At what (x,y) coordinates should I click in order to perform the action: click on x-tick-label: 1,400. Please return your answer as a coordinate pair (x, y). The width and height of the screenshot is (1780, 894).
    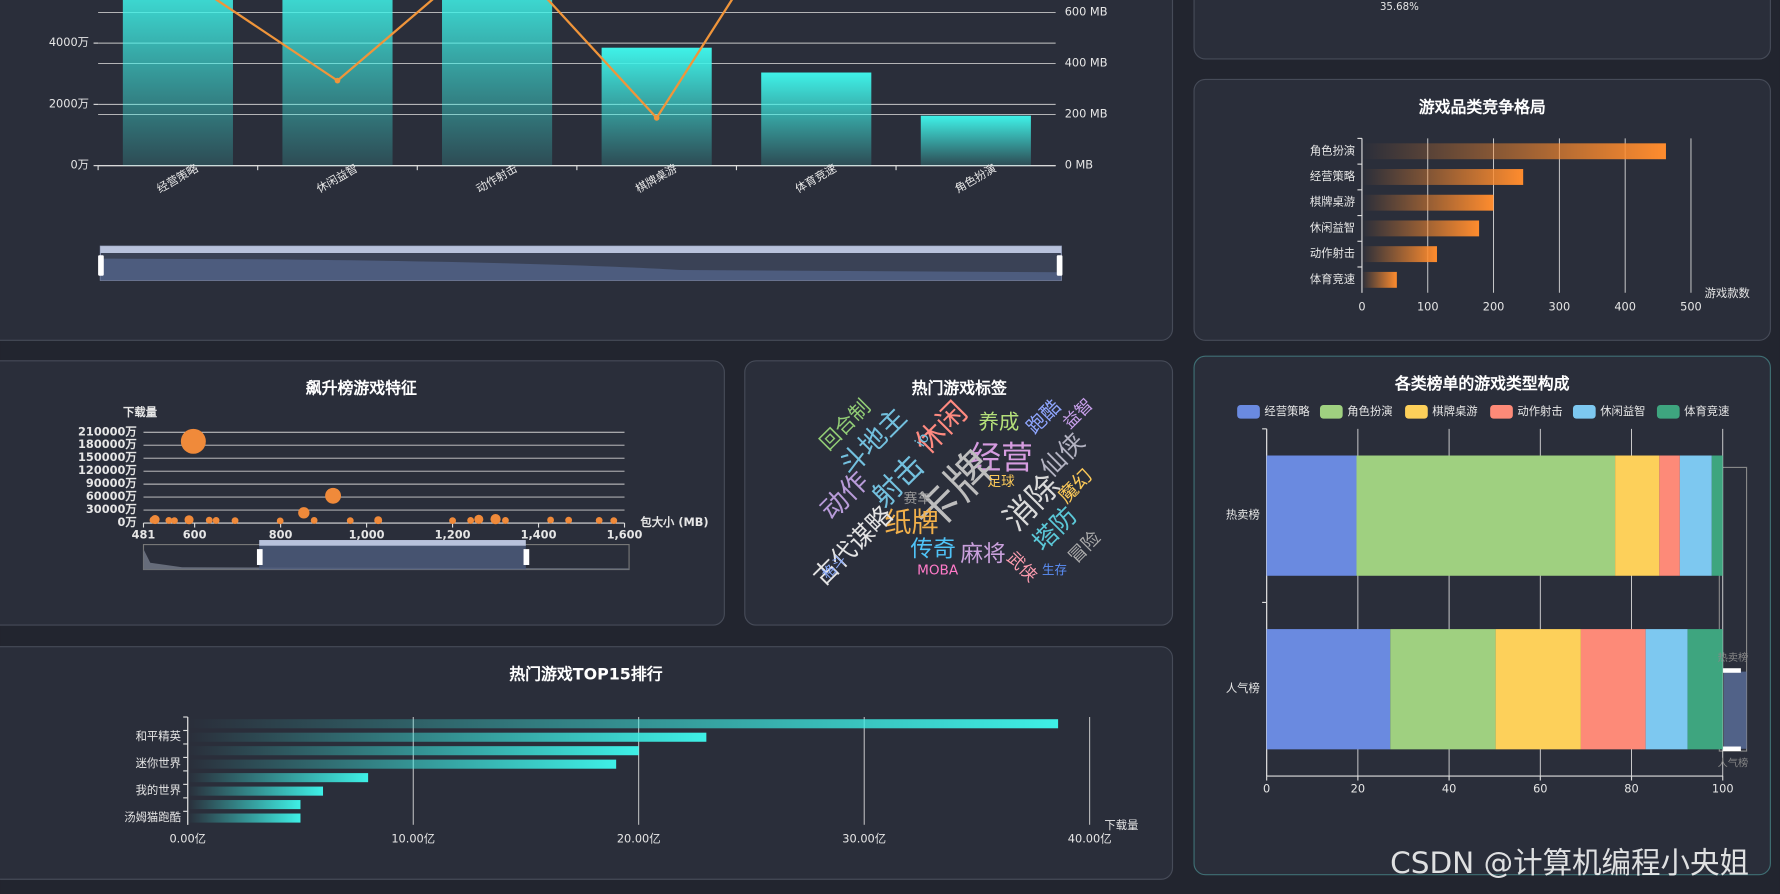
    Looking at the image, I should click on (539, 534).